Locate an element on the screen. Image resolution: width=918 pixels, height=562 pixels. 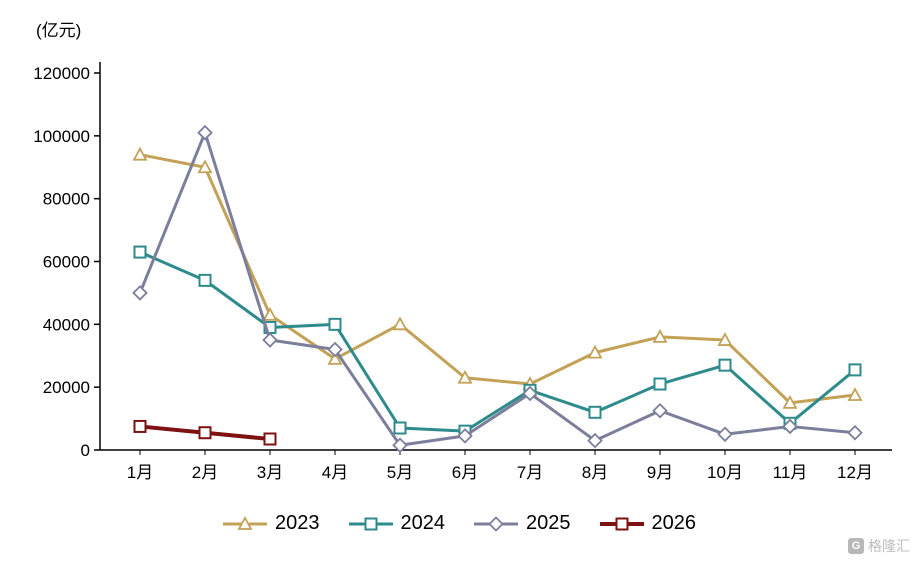
y-tick-label: 80000 is located at coordinates (66, 199).